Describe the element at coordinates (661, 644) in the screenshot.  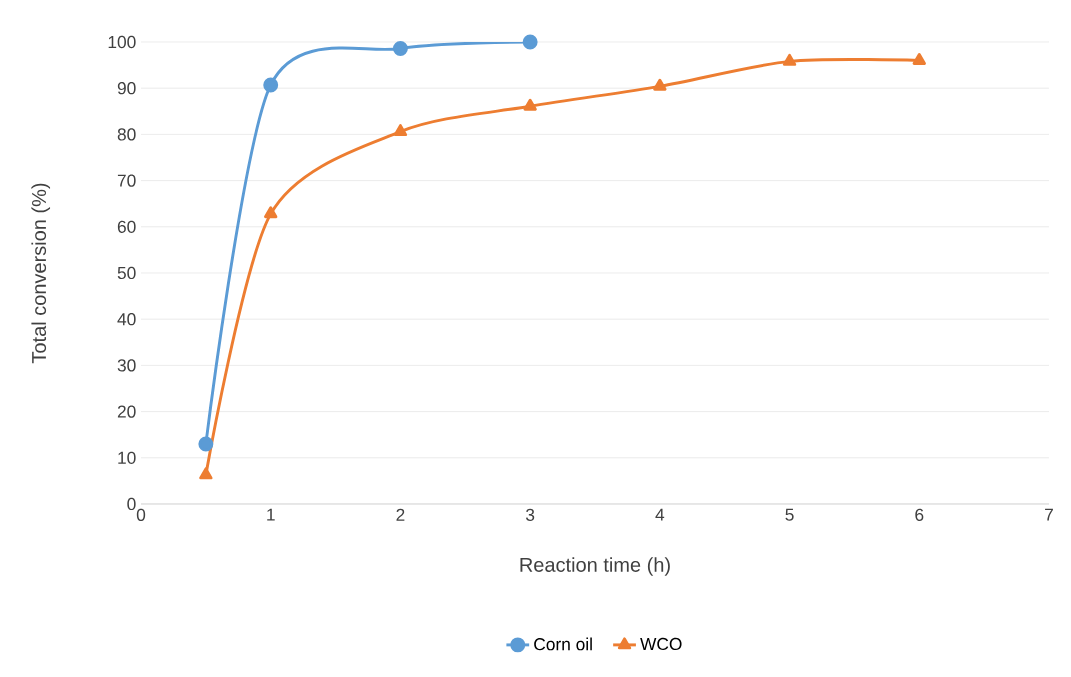
I see `legend-label: WCO` at that location.